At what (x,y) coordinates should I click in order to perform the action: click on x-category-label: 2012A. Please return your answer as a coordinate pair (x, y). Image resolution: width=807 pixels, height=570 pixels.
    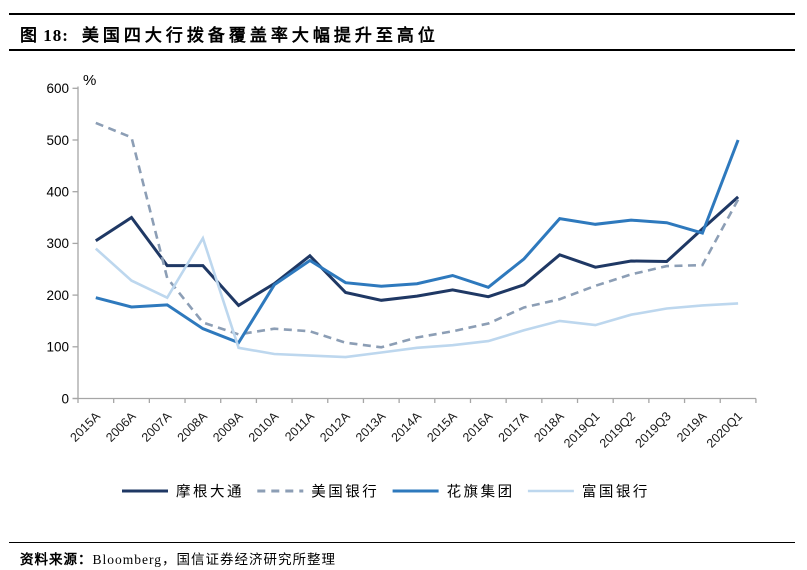
    Looking at the image, I should click on (335, 427).